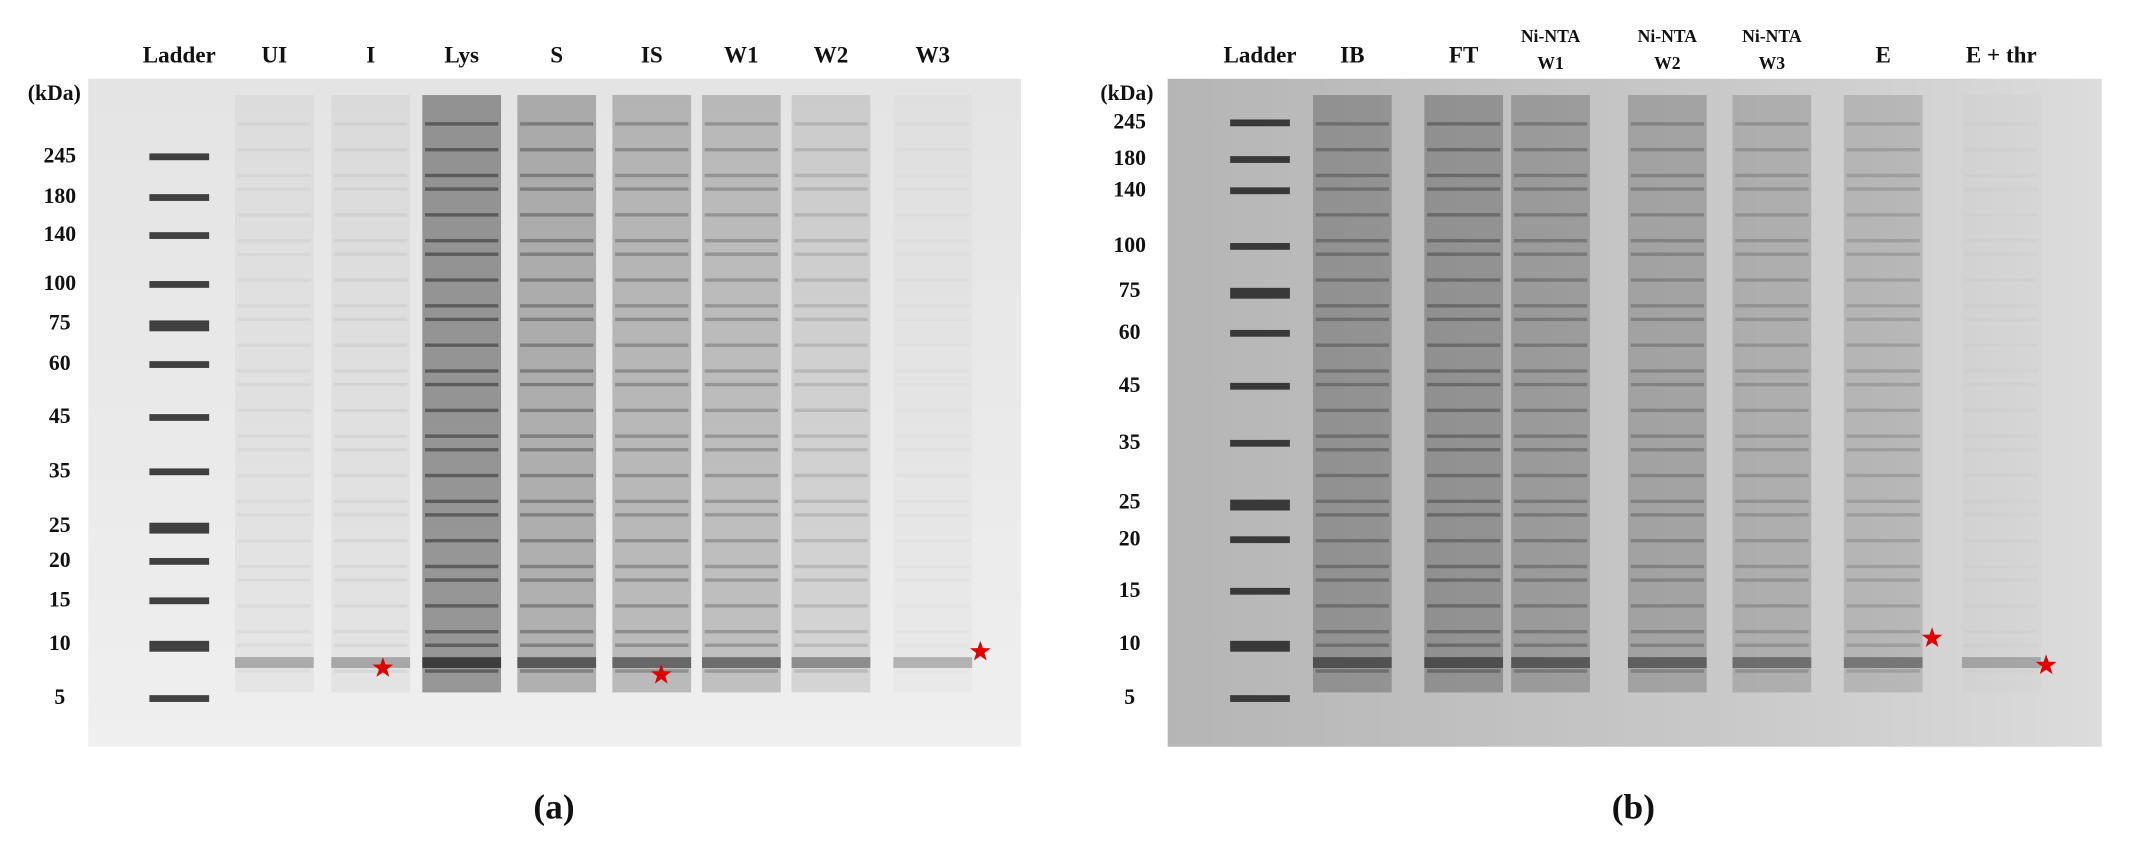  What do you see at coordinates (553, 807) in the screenshot?
I see `panel-caption: (a)` at bounding box center [553, 807].